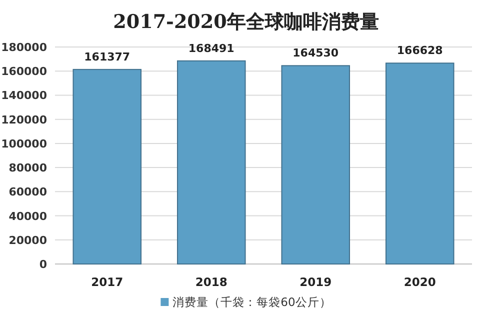 This screenshot has width=492, height=326. What do you see at coordinates (246, 22) in the screenshot?
I see `chart-title: 2017-2020年全球咖啡消费量` at bounding box center [246, 22].